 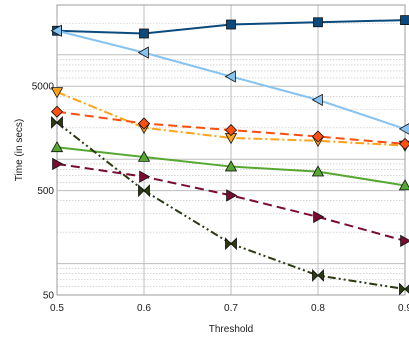 I want to click on series-line, so click(x=231, y=119).